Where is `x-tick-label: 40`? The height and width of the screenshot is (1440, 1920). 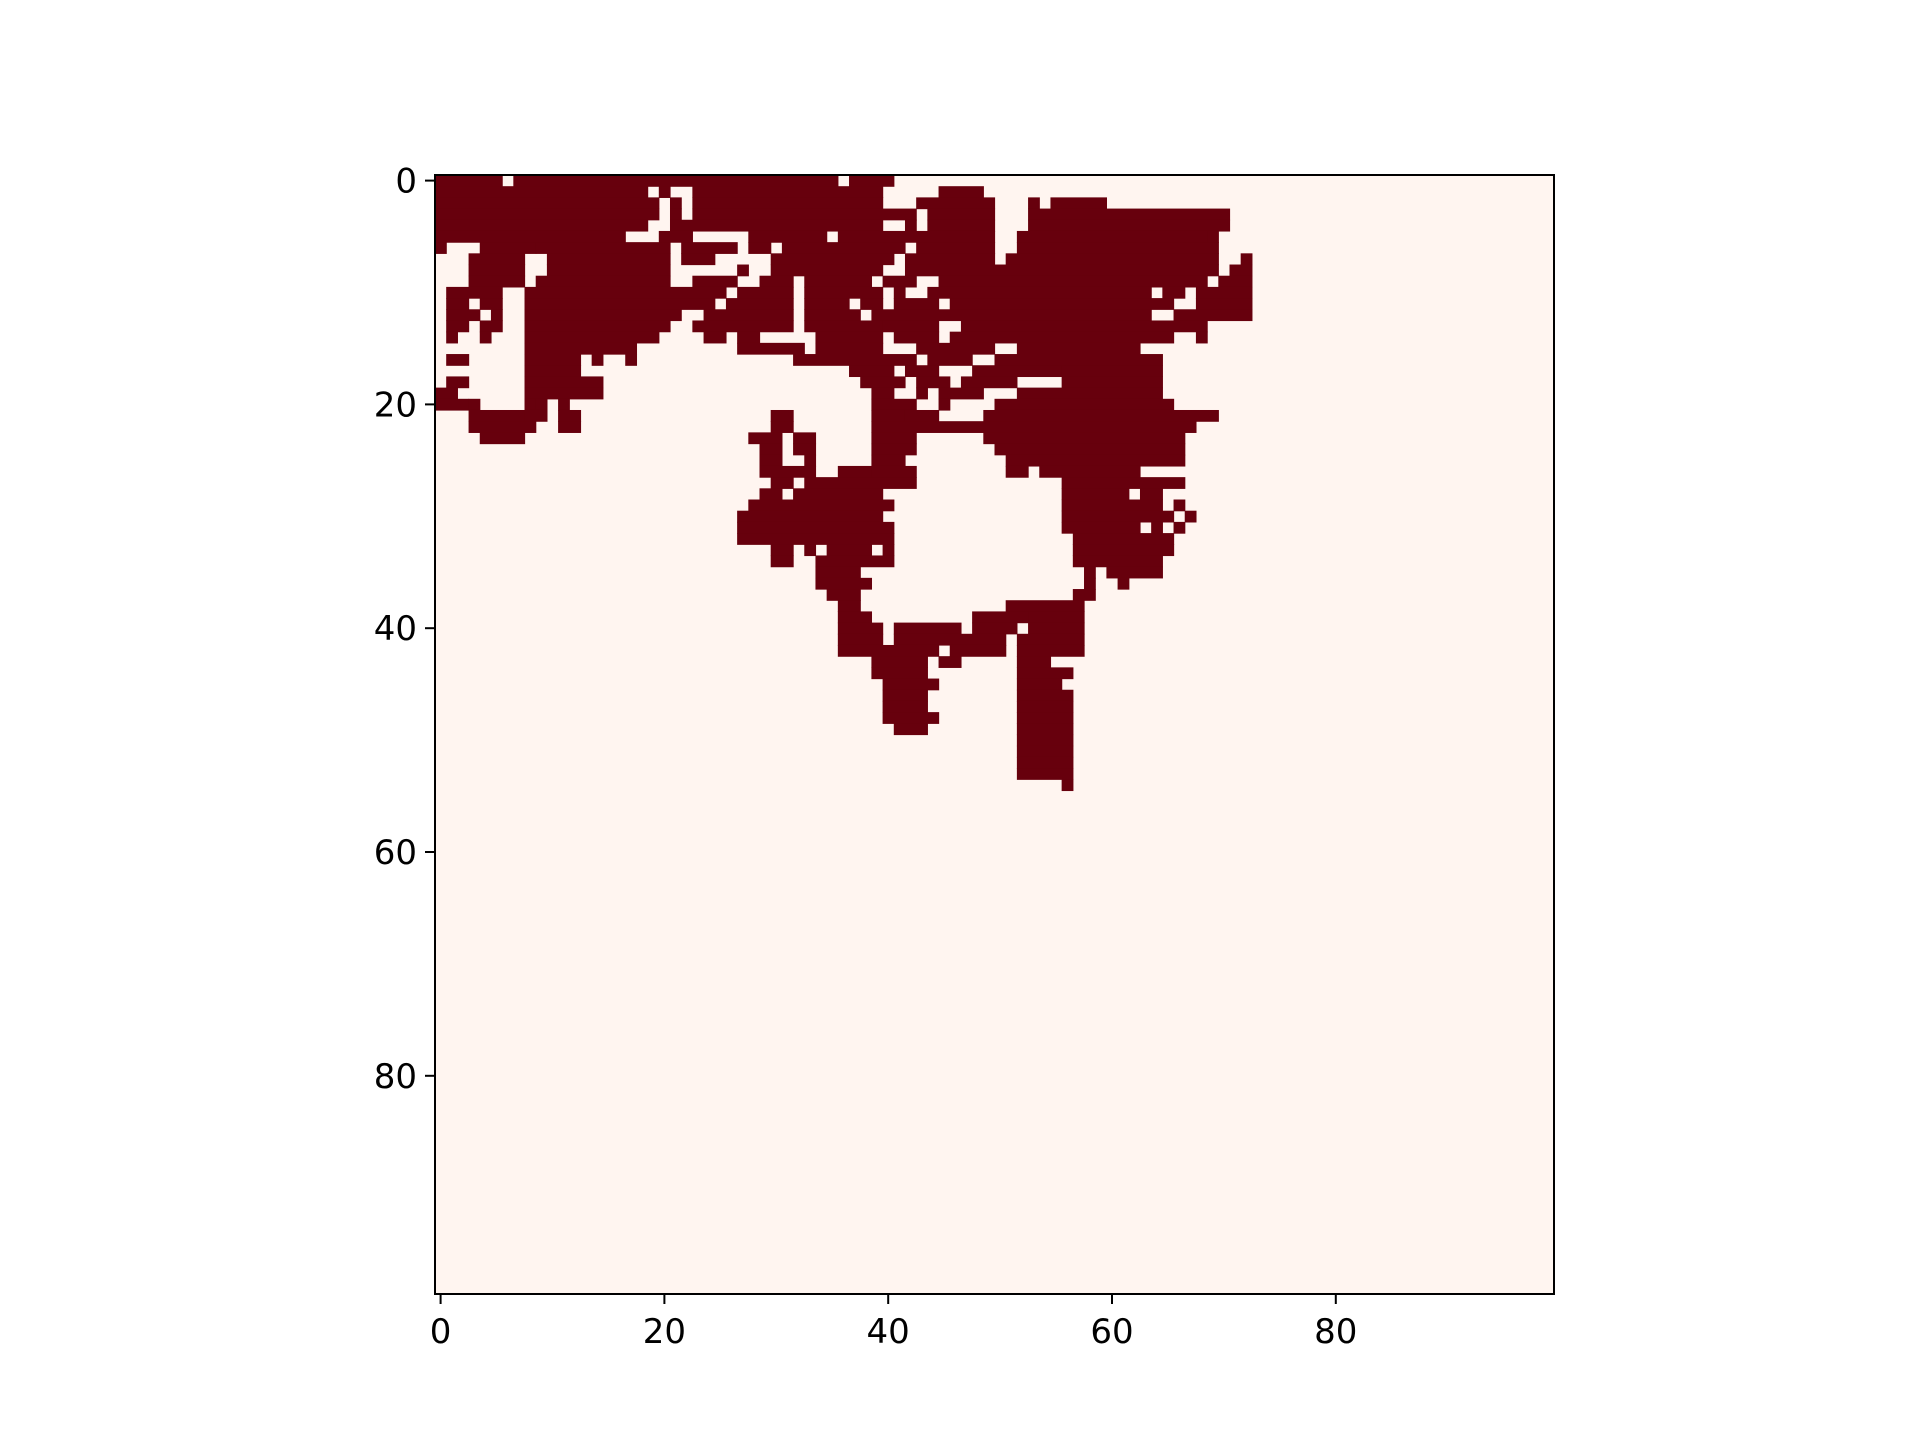 x-tick-label: 40 is located at coordinates (888, 1332).